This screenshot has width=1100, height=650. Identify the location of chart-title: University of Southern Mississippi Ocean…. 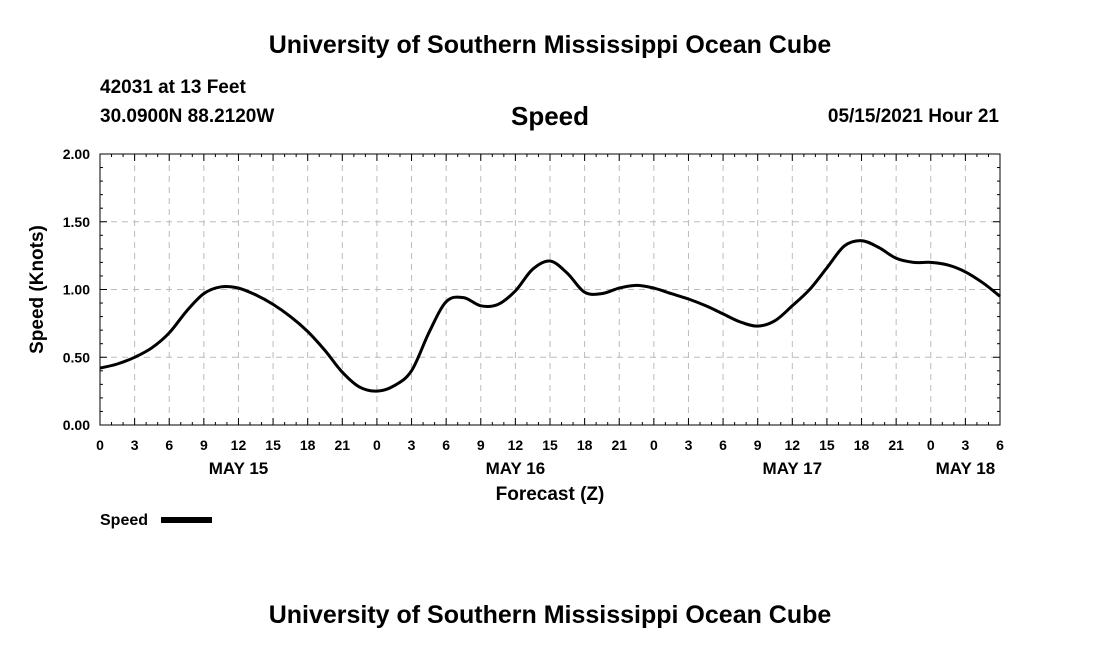
(550, 45).